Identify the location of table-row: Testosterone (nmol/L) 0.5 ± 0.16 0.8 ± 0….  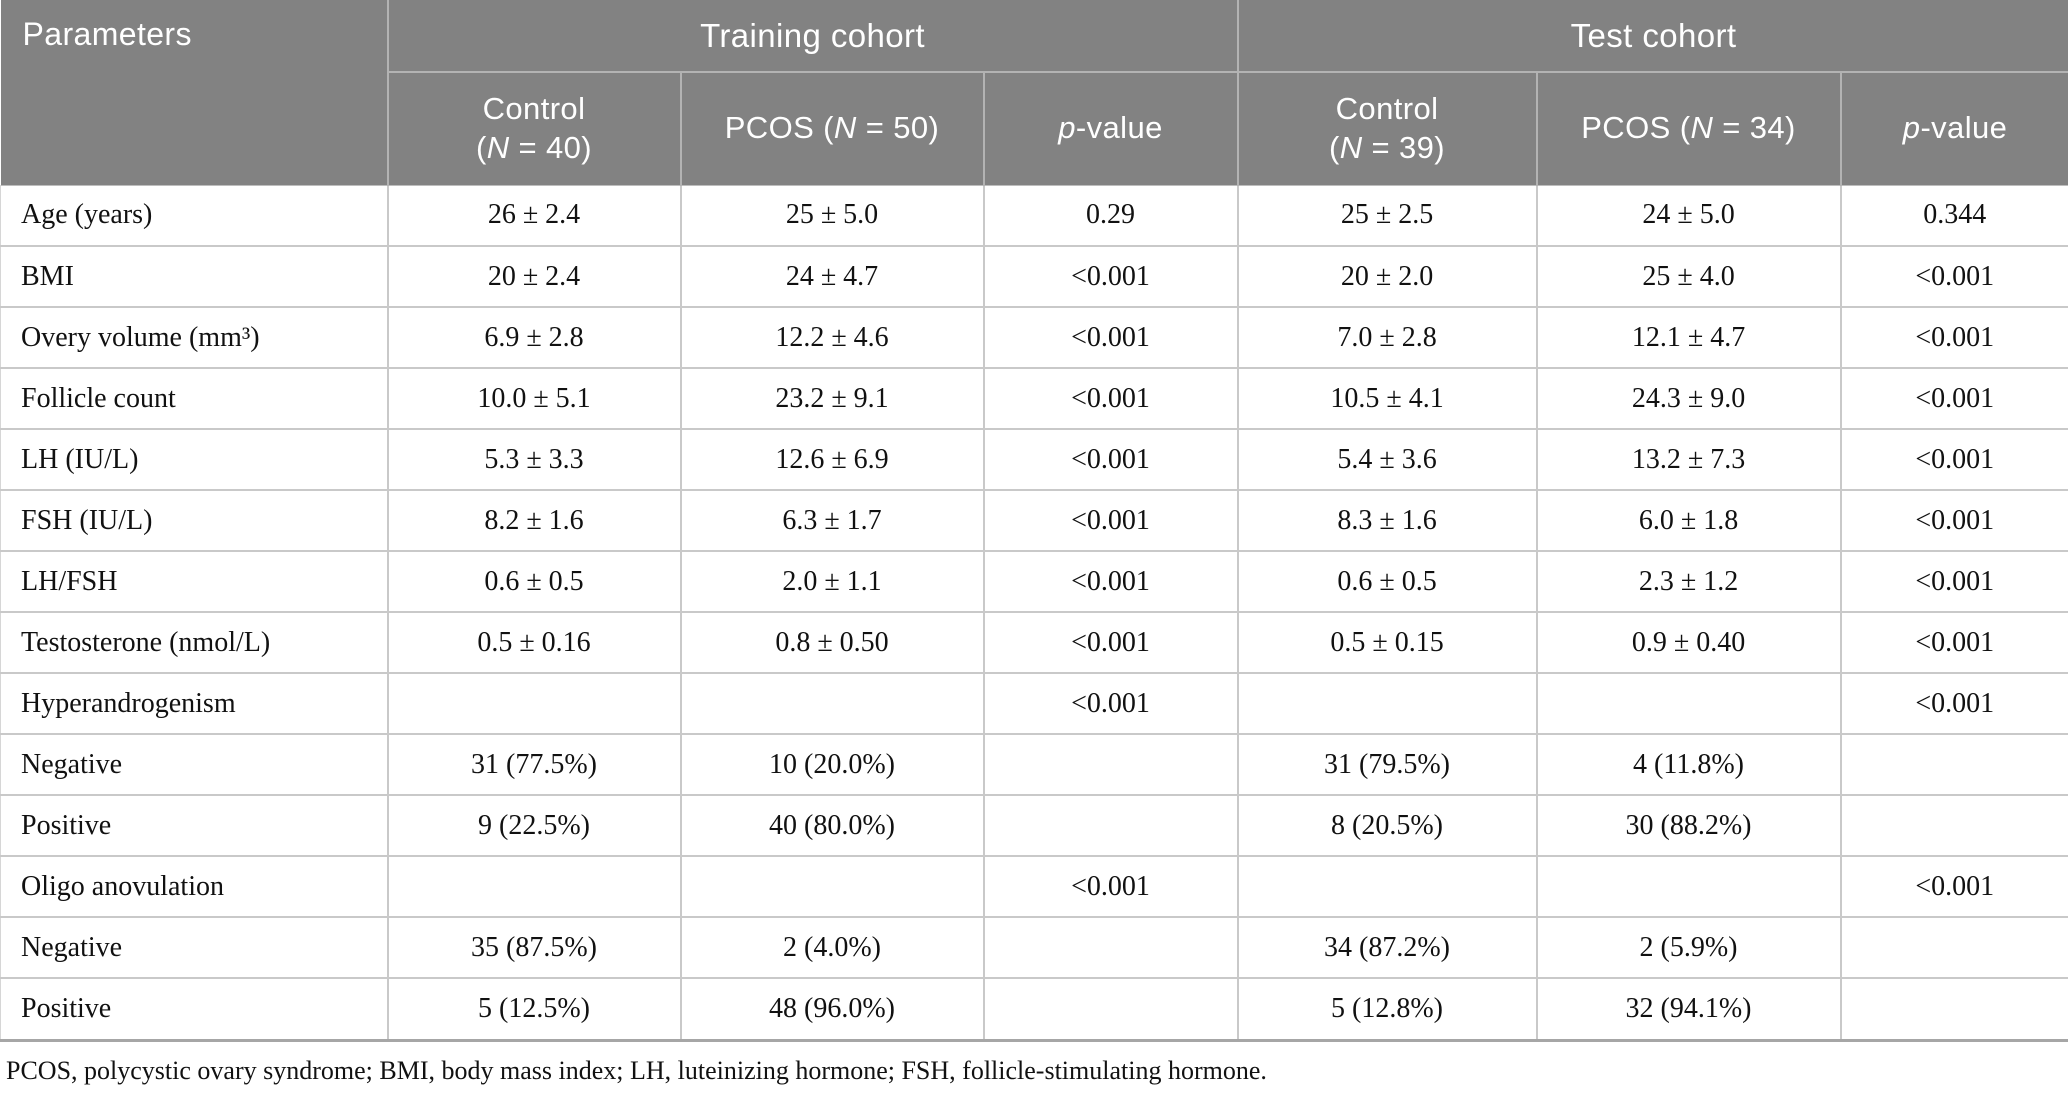
(1034, 643).